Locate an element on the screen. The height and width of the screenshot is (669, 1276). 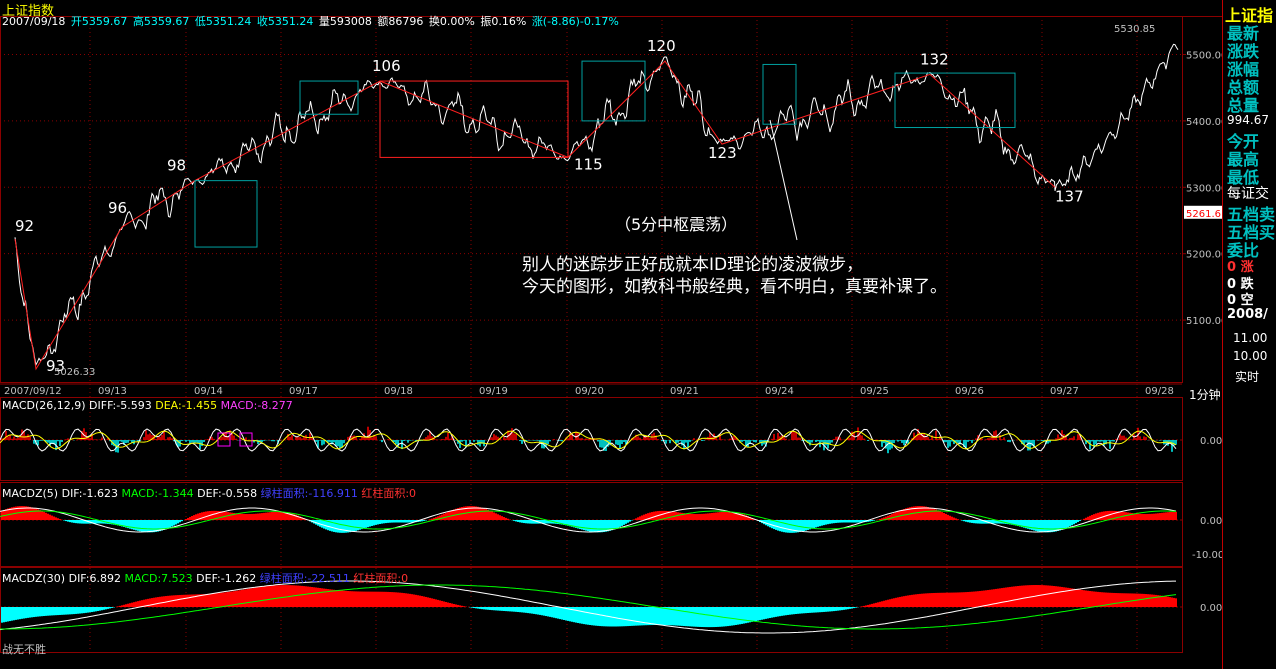
sidebar-v10: 10.00 is located at coordinates (1250, 356).